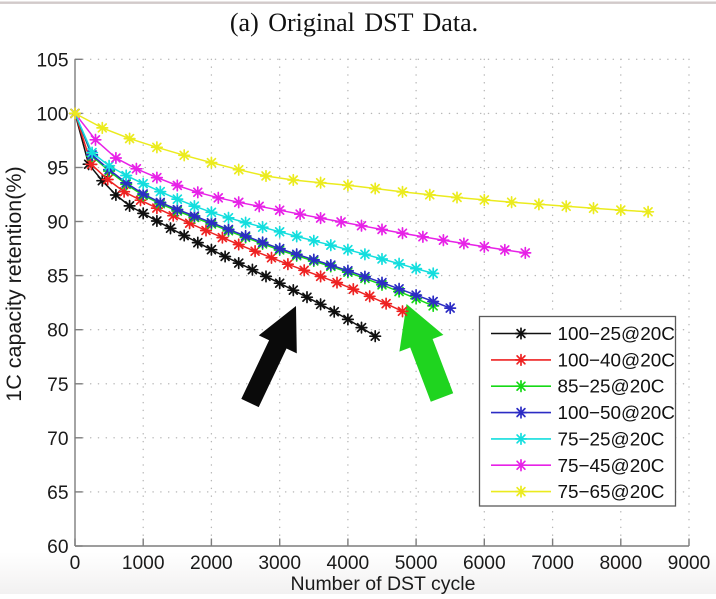 This screenshot has width=716, height=599. Describe the element at coordinates (57, 277) in the screenshot. I see `svg-text: 85` at that location.